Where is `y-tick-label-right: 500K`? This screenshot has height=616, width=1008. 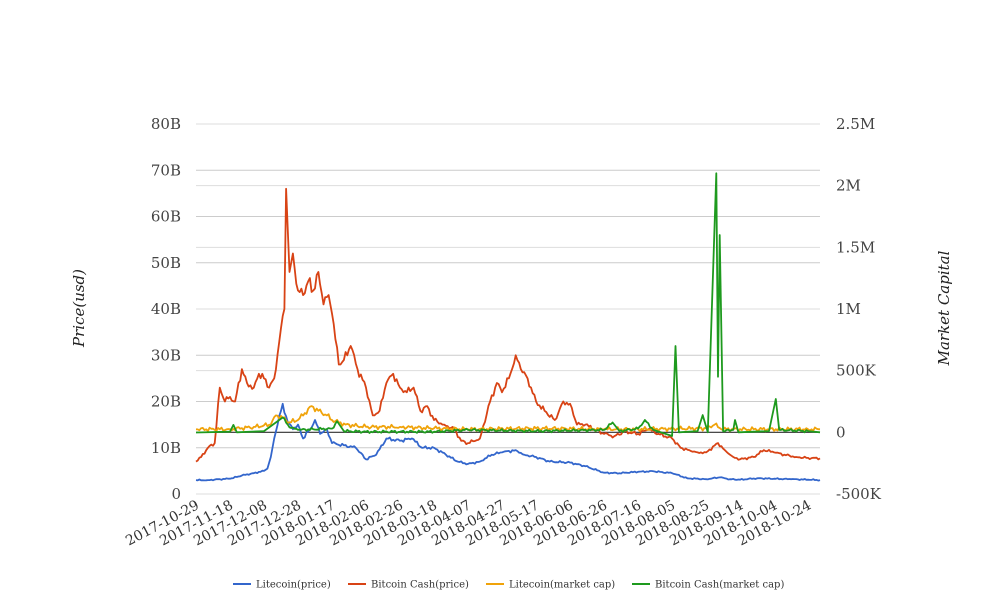
y-tick-label-right: 500K is located at coordinates (856, 371).